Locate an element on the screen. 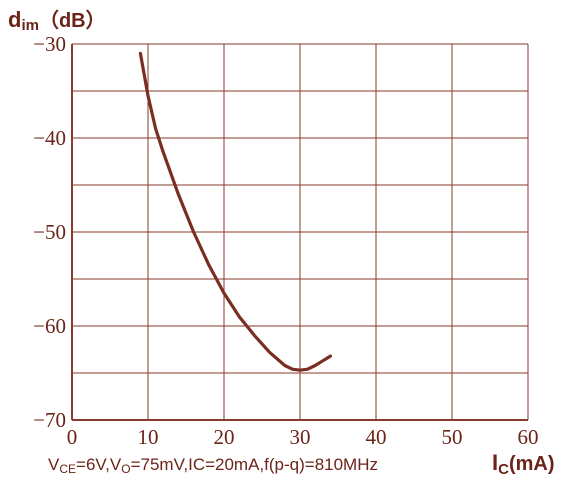 The width and height of the screenshot is (571, 482). x-tick-label: 30 is located at coordinates (300, 437).